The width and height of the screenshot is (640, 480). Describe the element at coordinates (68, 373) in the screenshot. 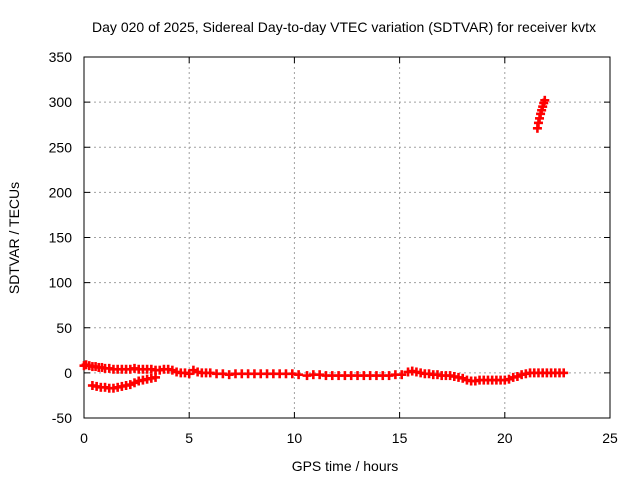

I see `y-tick-label: 0` at that location.